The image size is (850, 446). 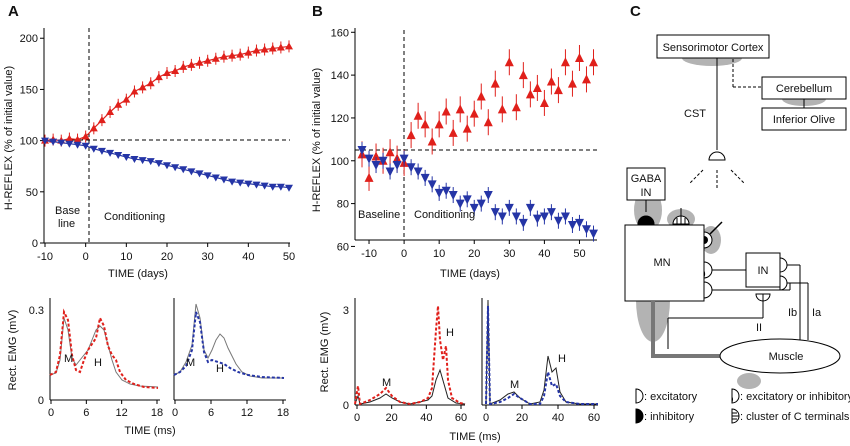 What do you see at coordinates (544, 254) in the screenshot?
I see `b-top-xtick-label: 40` at bounding box center [544, 254].